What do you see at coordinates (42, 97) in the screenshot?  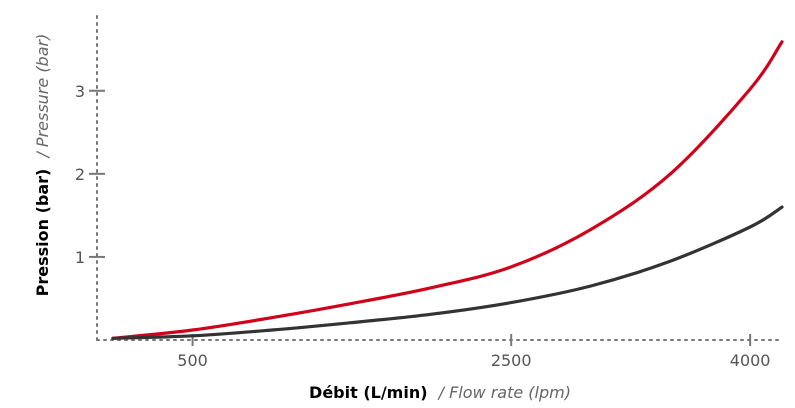 I see `y-axis-label-sub: / Pressure (bar)` at bounding box center [42, 97].